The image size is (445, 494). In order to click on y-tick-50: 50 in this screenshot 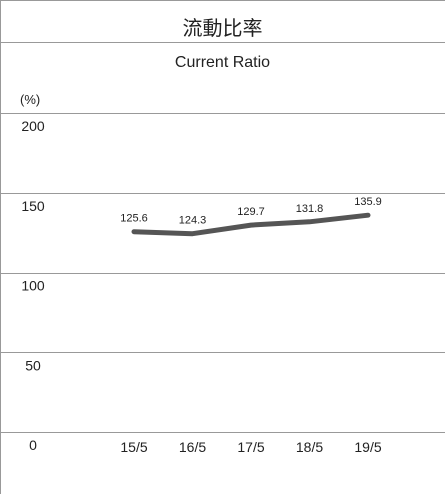, I will do `click(33, 365)`.